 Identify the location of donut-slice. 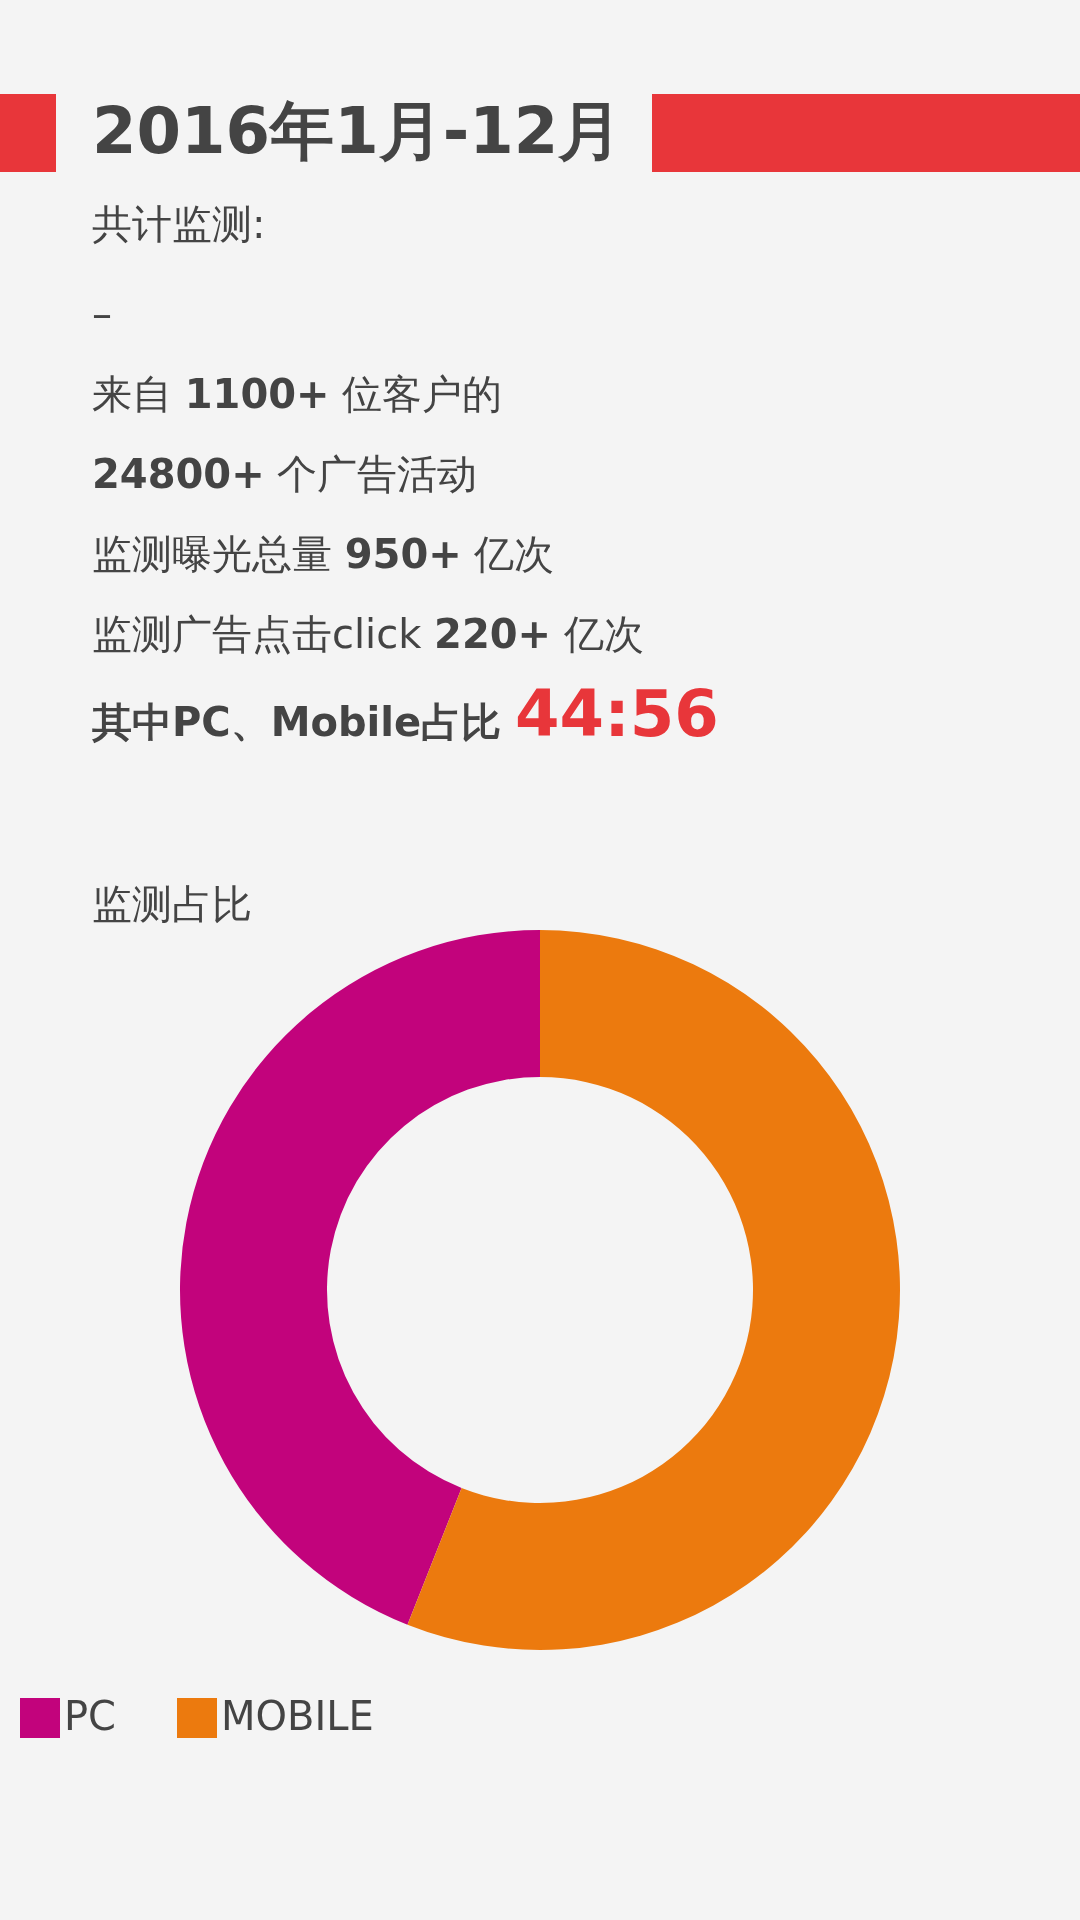
(360, 1277).